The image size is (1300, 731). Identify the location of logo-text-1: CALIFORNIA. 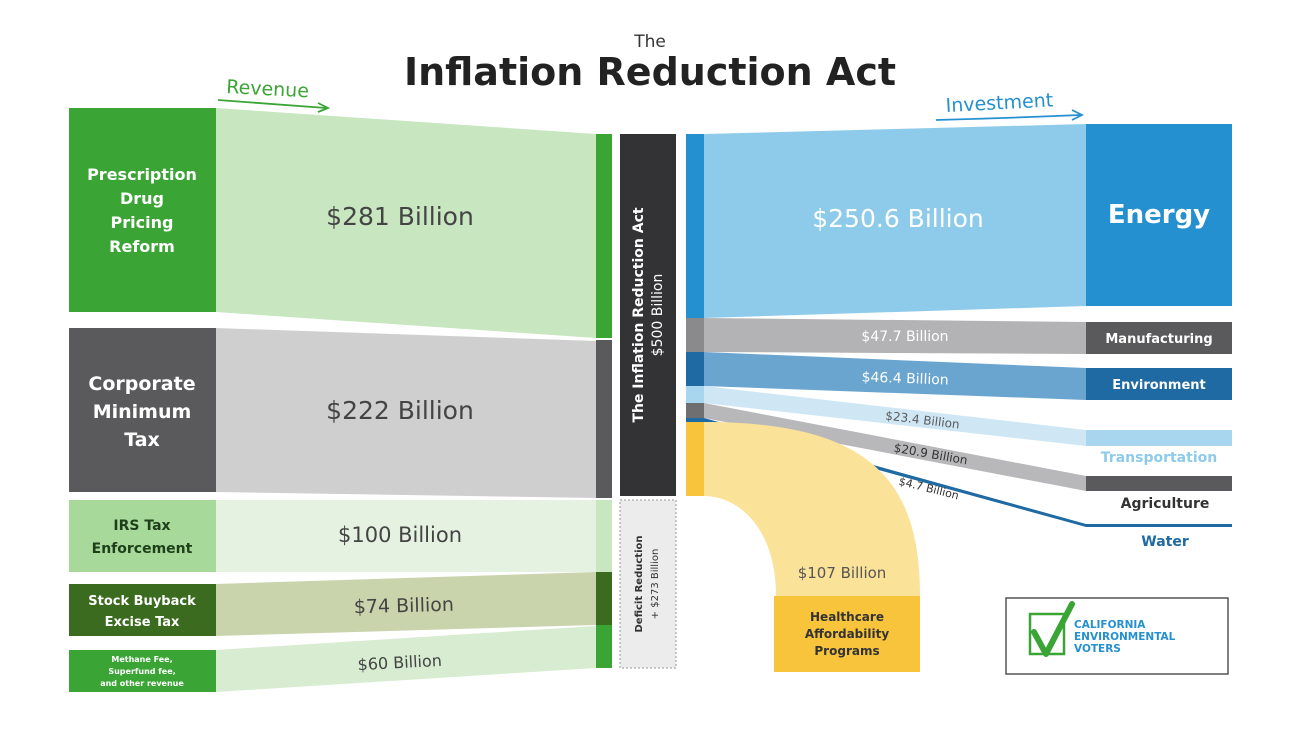
(1110, 625).